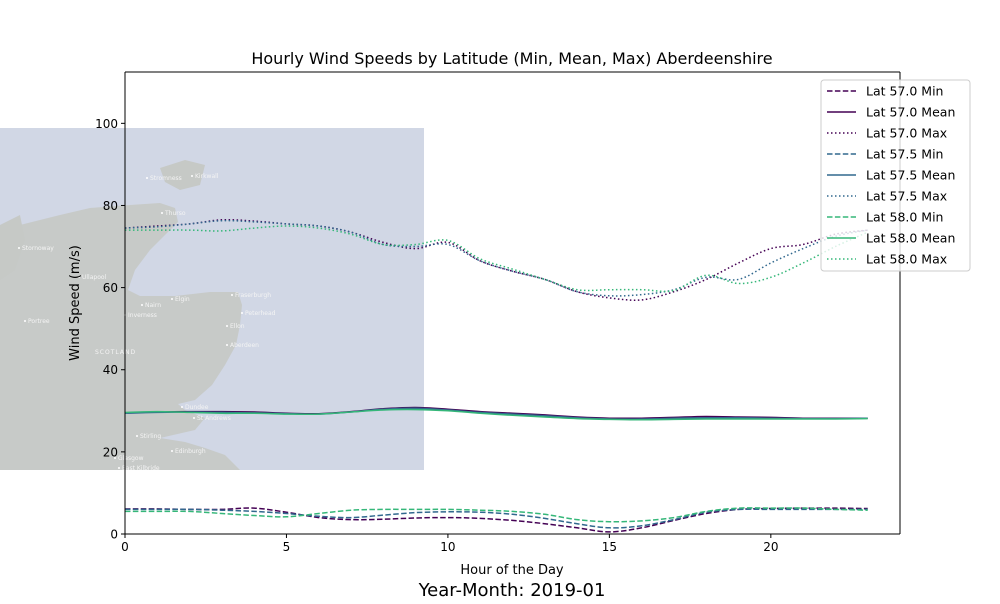  I want to click on series-line-lat-58-0-max, so click(496, 259).